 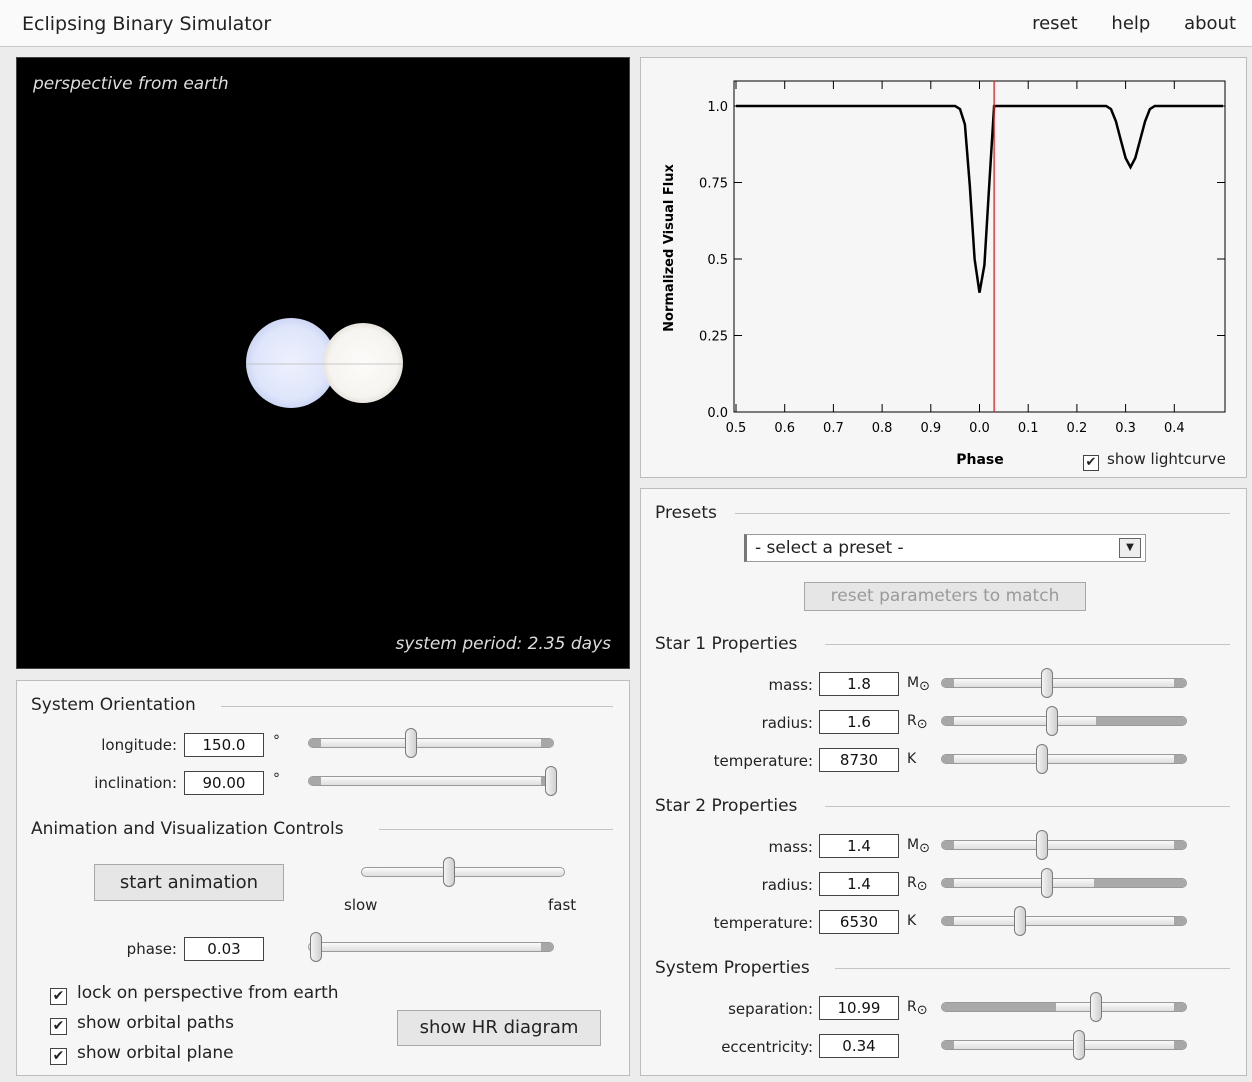 What do you see at coordinates (859, 846) in the screenshot?
I see `star2-mass-field: 1.4` at bounding box center [859, 846].